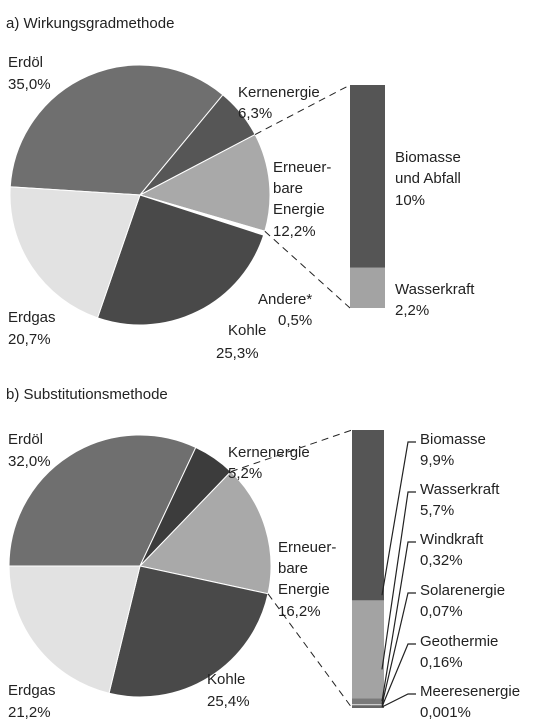  What do you see at coordinates (29, 84) in the screenshot?
I see `slice-value-label: 35,0%` at bounding box center [29, 84].